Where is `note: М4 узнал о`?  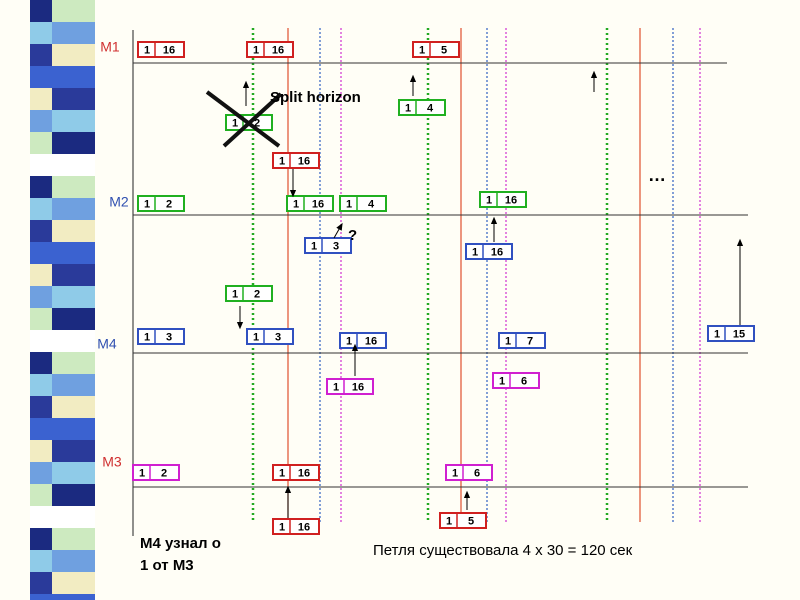 note: М4 узнал о is located at coordinates (180, 543).